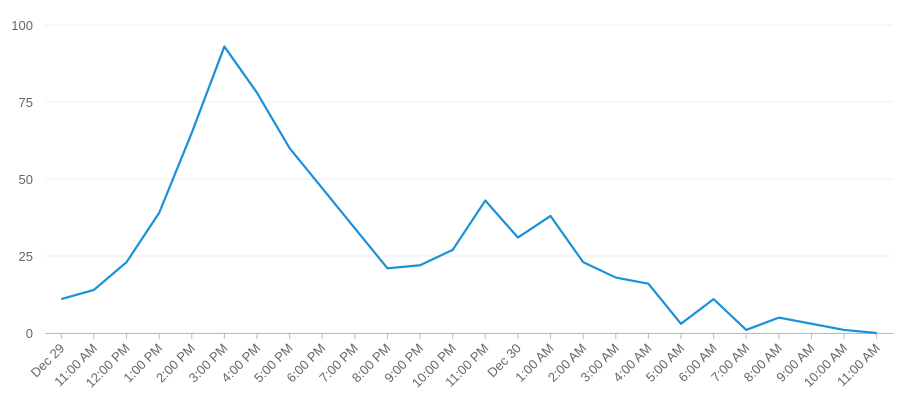 This screenshot has width=902, height=420. I want to click on y-tick-label: 0, so click(29, 333).